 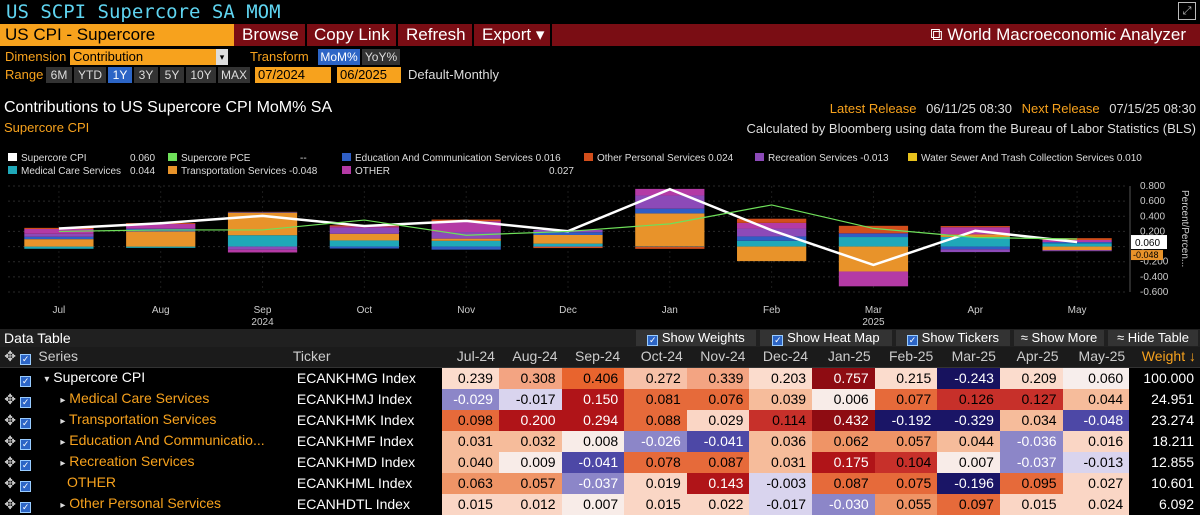 What do you see at coordinates (1031, 378) in the screenshot?
I see `value-cell: 0.209` at bounding box center [1031, 378].